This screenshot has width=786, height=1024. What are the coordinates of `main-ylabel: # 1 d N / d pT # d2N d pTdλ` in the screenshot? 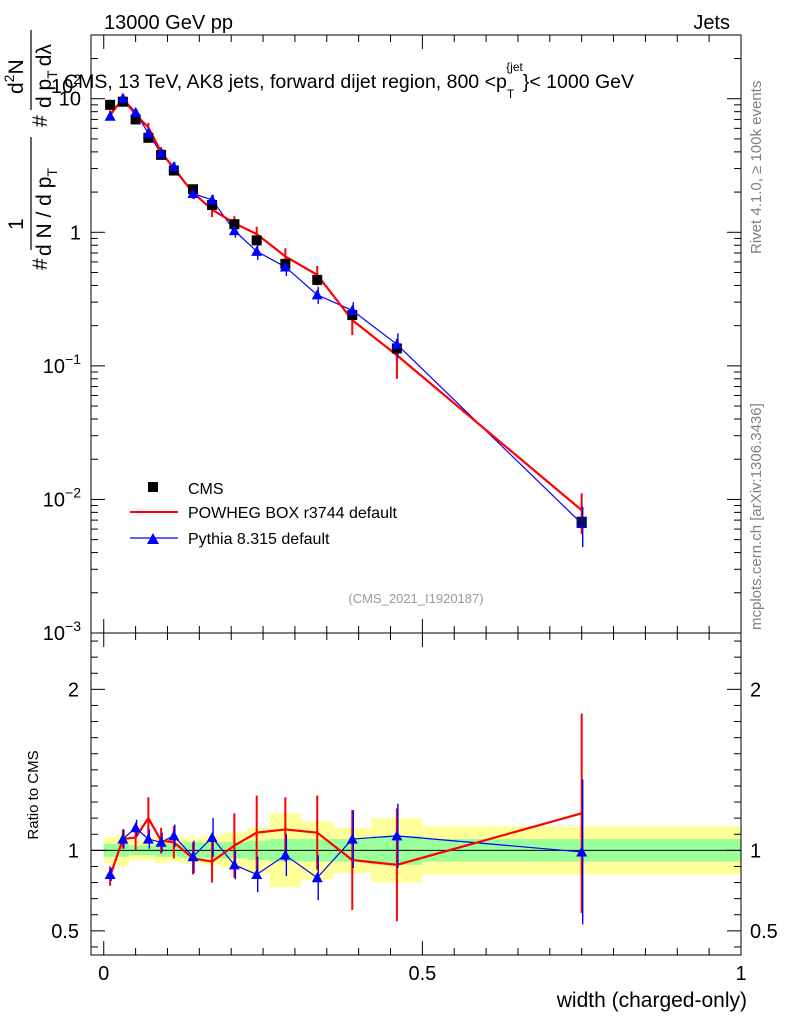 It's located at (30, 150).